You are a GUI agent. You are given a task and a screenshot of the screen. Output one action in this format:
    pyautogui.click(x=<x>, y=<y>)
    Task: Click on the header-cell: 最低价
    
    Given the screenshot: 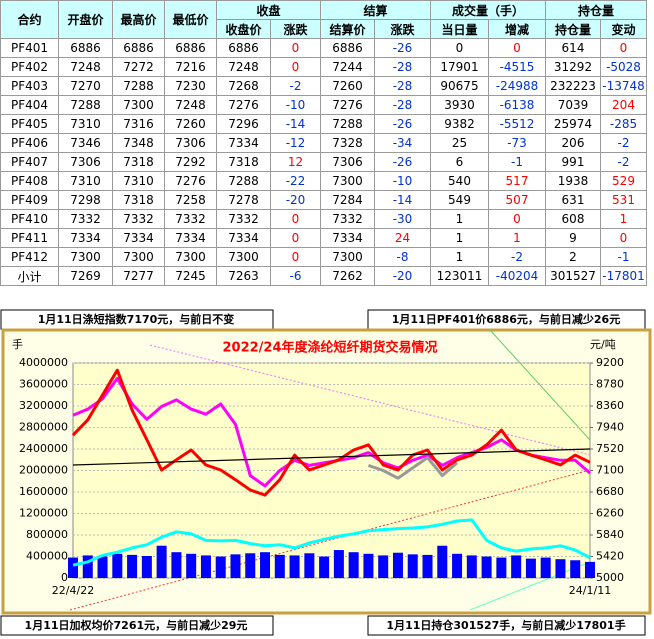 What is the action you would take?
    pyautogui.click(x=190, y=19)
    